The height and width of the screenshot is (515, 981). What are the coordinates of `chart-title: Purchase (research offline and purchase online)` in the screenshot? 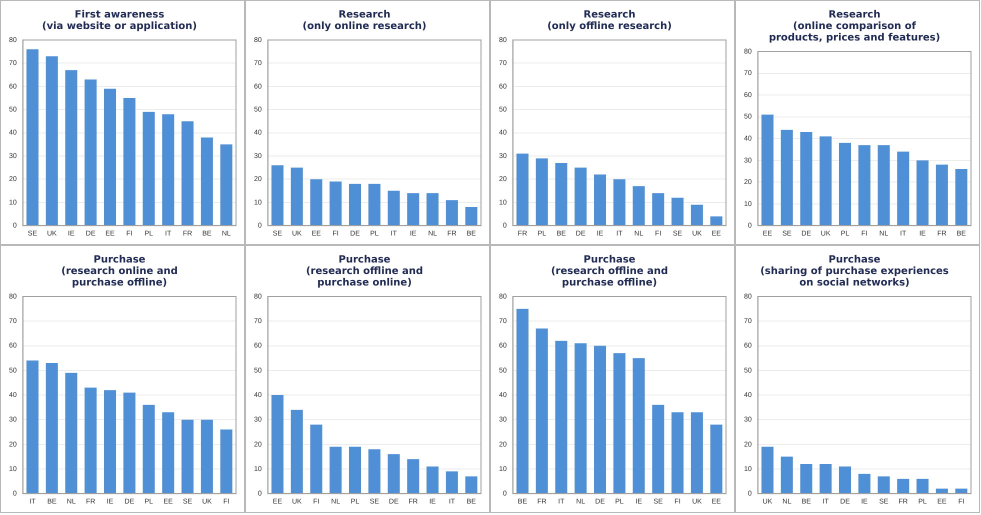 It's located at (365, 271).